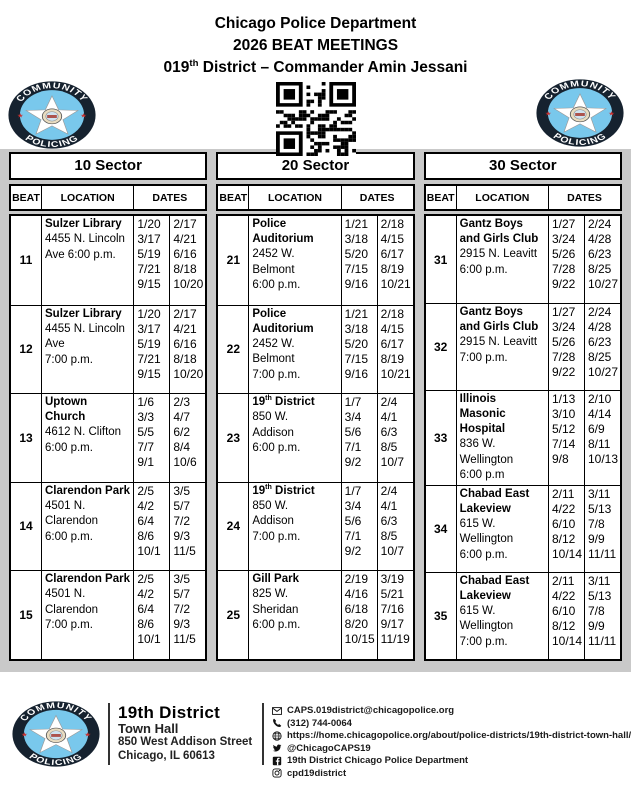  I want to click on location-name: Clarendon Park, so click(87, 490).